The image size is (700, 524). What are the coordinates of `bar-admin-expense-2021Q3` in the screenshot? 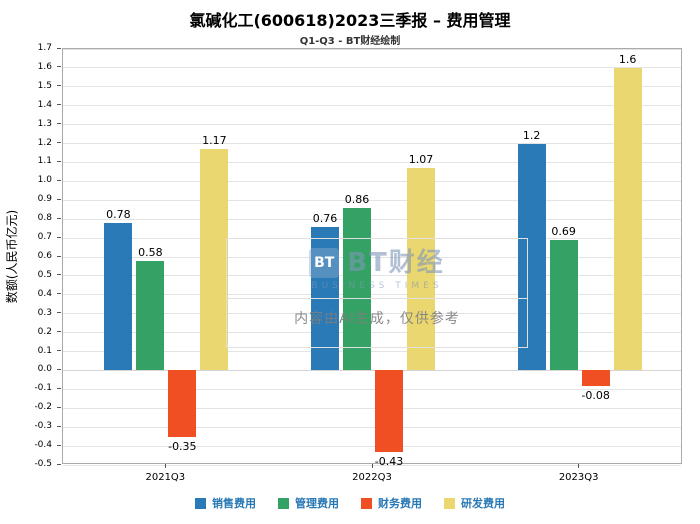 It's located at (150, 315).